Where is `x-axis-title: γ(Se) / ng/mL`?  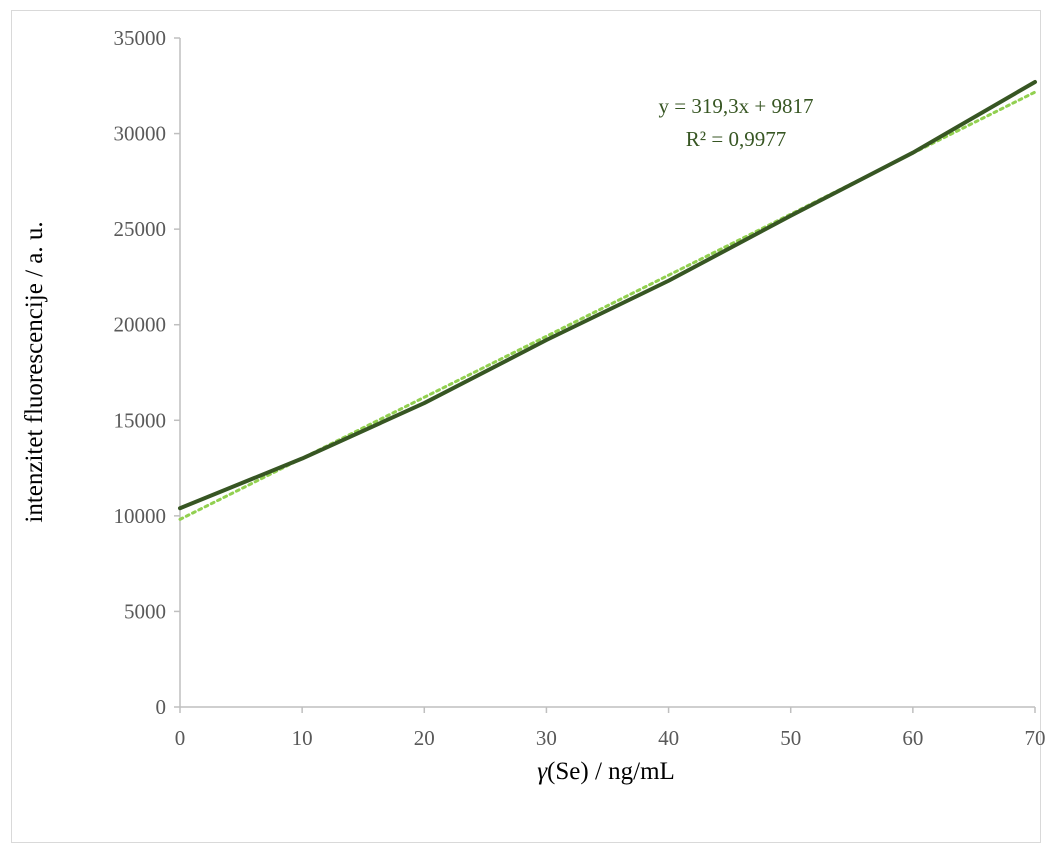
x-axis-title: γ(Se) / ng/mL is located at coordinates (606, 771).